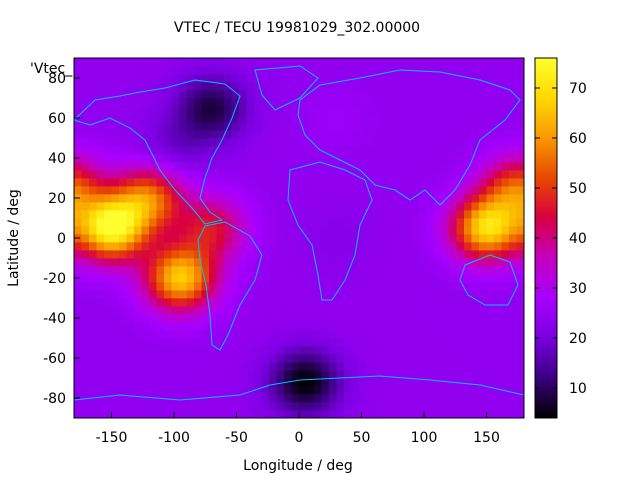 The width and height of the screenshot is (640, 480). I want to click on x-tick-label: 100, so click(424, 438).